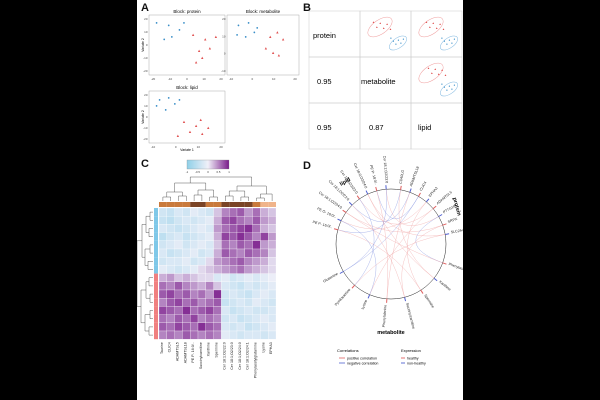 The image size is (600, 400). What do you see at coordinates (410, 315) in the screenshot?
I see `circos-label: Succinylcarnitine` at bounding box center [410, 315].